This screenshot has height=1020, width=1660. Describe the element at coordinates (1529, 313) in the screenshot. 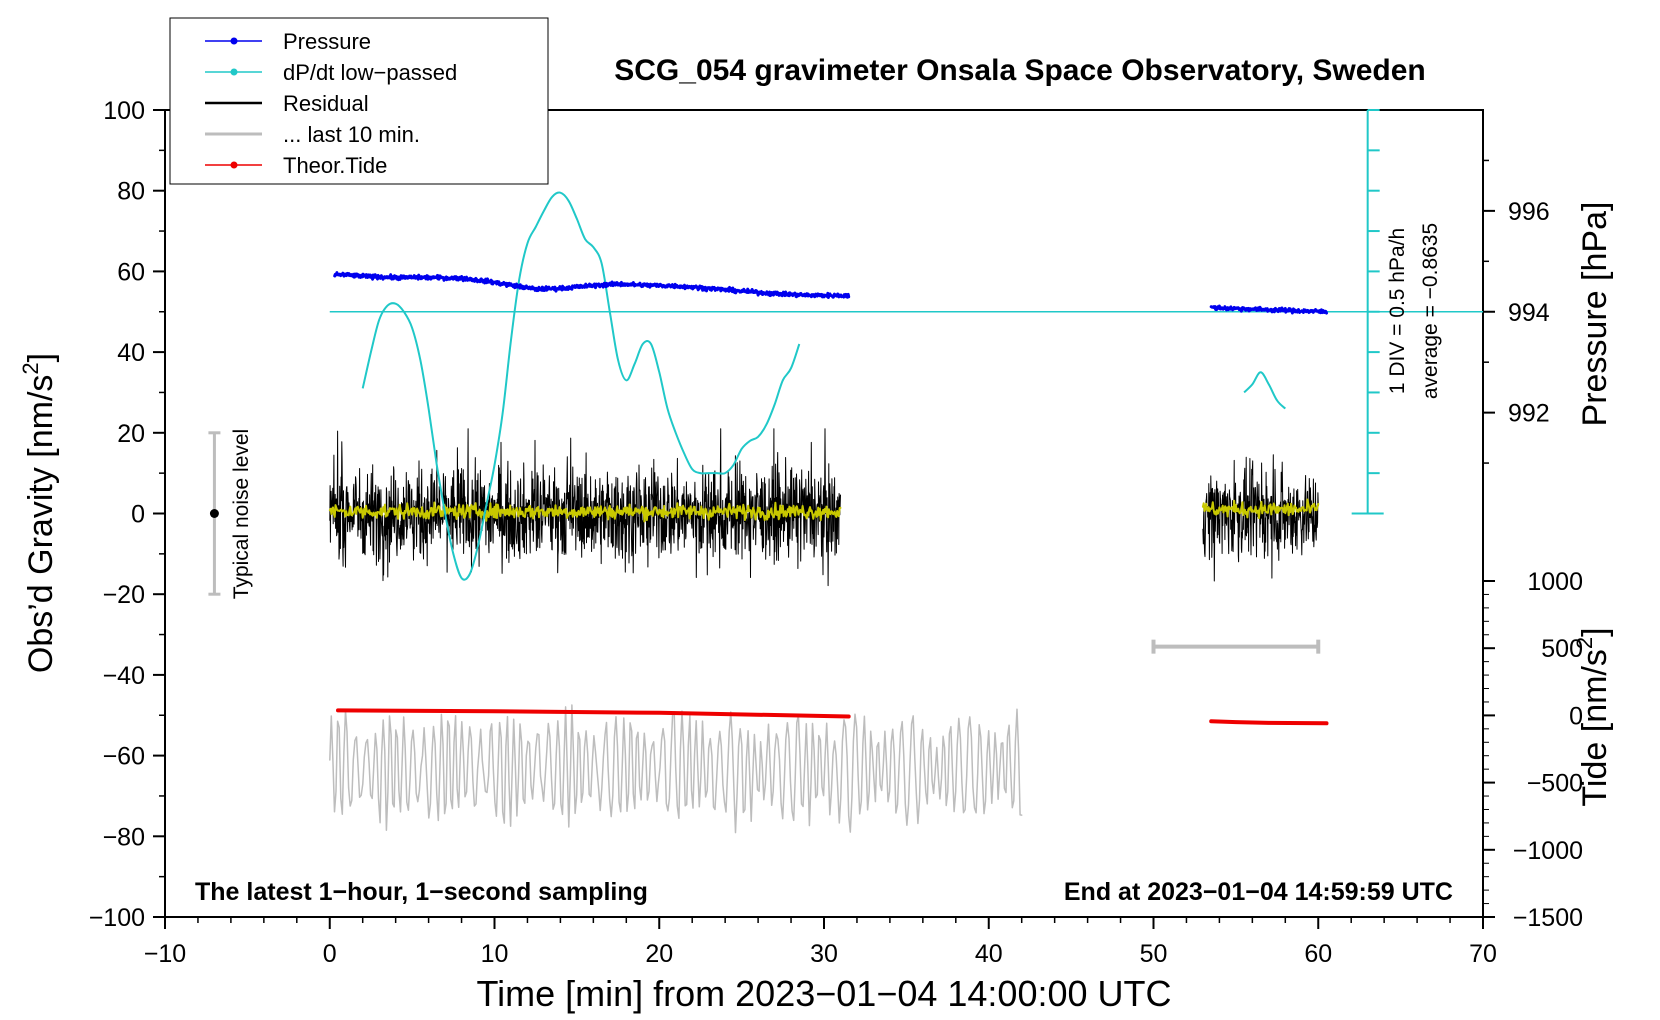

I see `pressure-tick-label: 994` at that location.